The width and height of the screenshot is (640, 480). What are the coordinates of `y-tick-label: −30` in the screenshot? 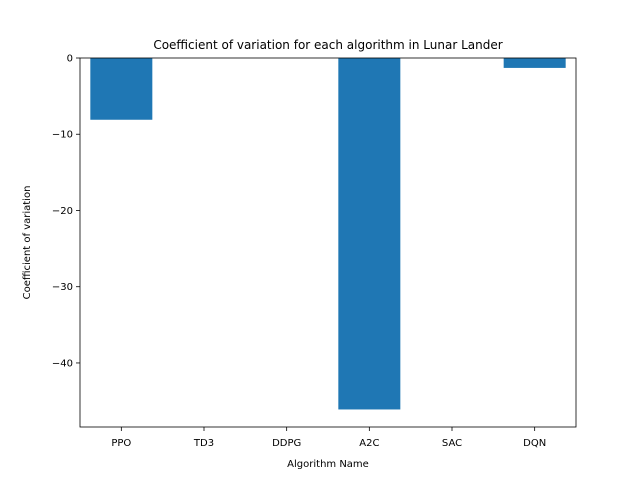 It's located at (62, 287).